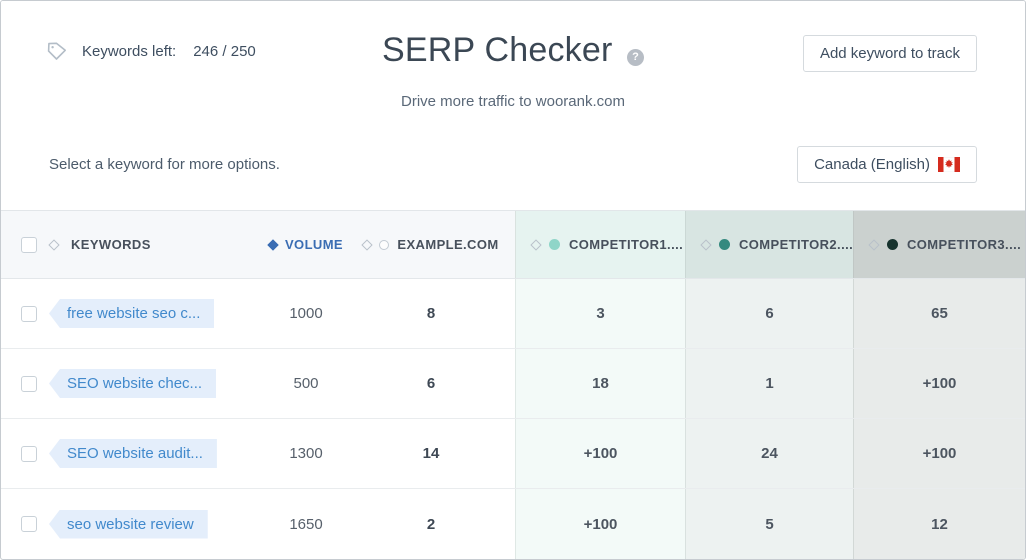 The image size is (1026, 560). Describe the element at coordinates (306, 383) in the screenshot. I see `volume-cell: 500` at that location.